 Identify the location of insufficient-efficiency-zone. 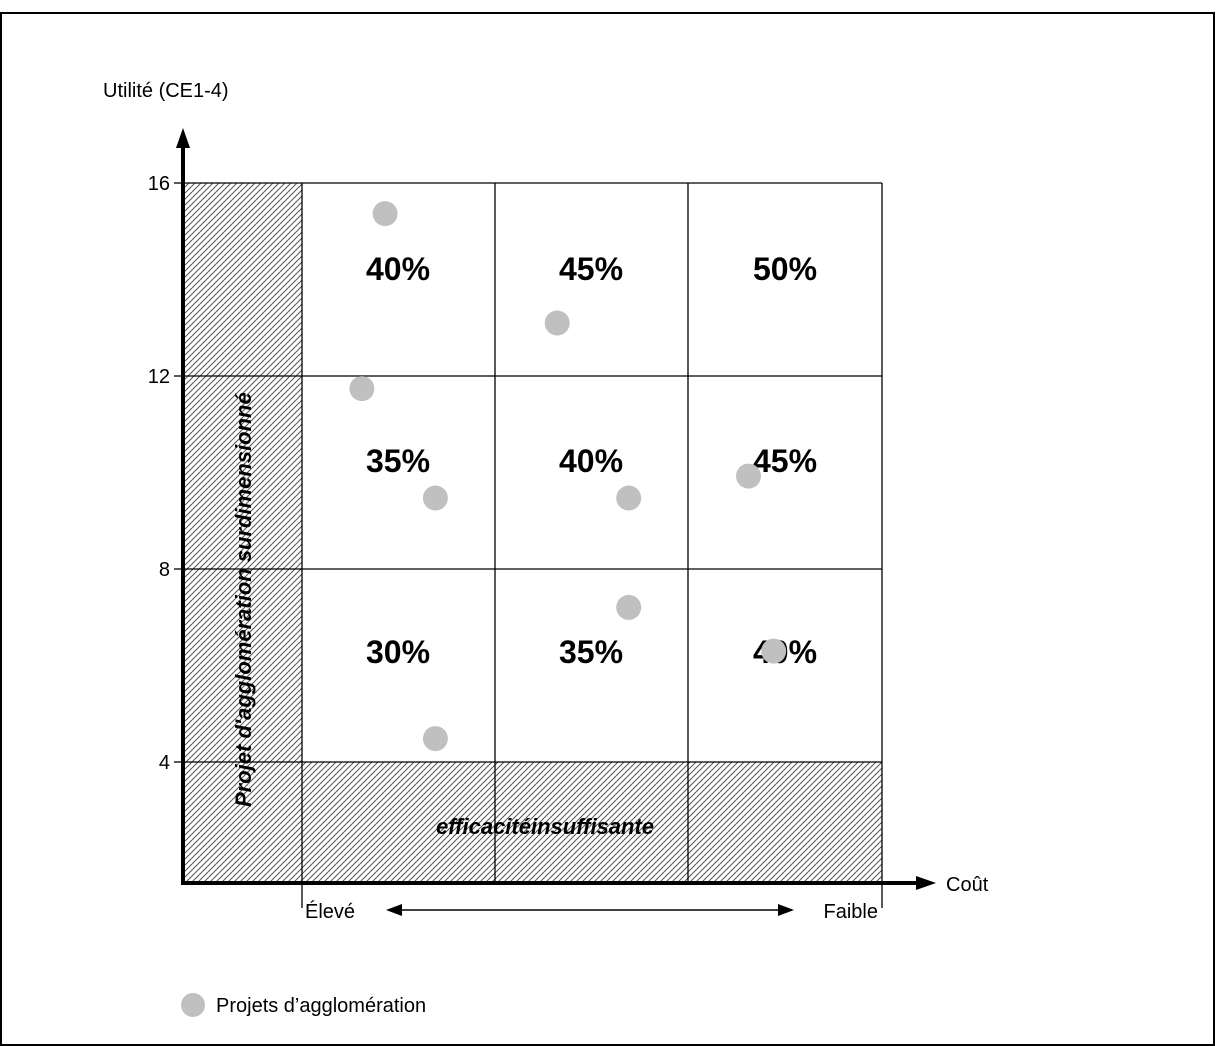
(592, 822).